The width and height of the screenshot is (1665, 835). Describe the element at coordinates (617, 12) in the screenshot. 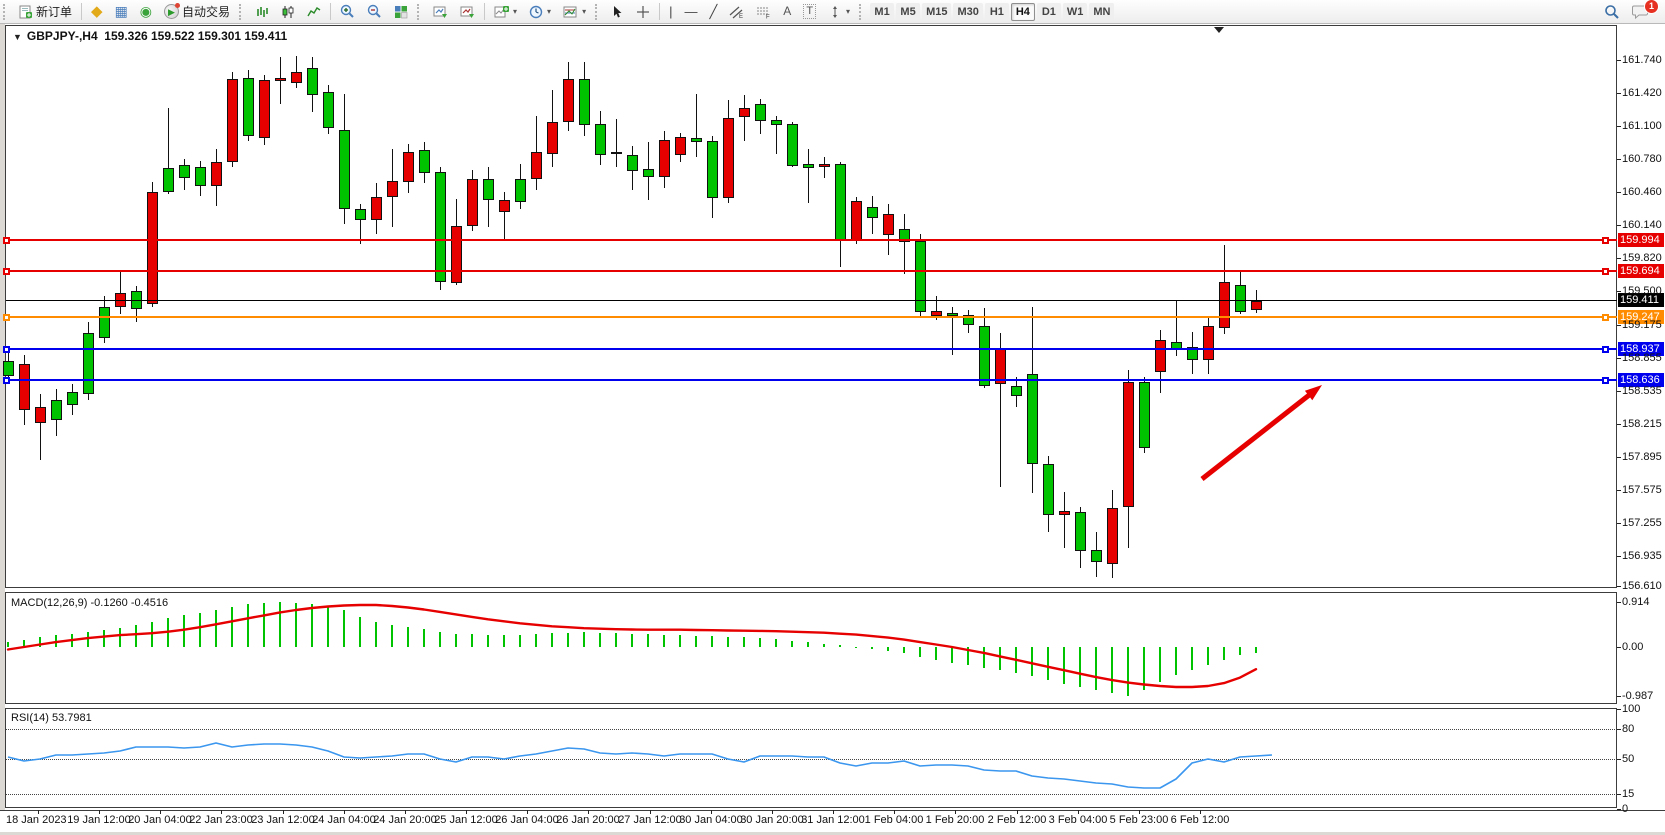

I see `cursor-tool-button` at that location.